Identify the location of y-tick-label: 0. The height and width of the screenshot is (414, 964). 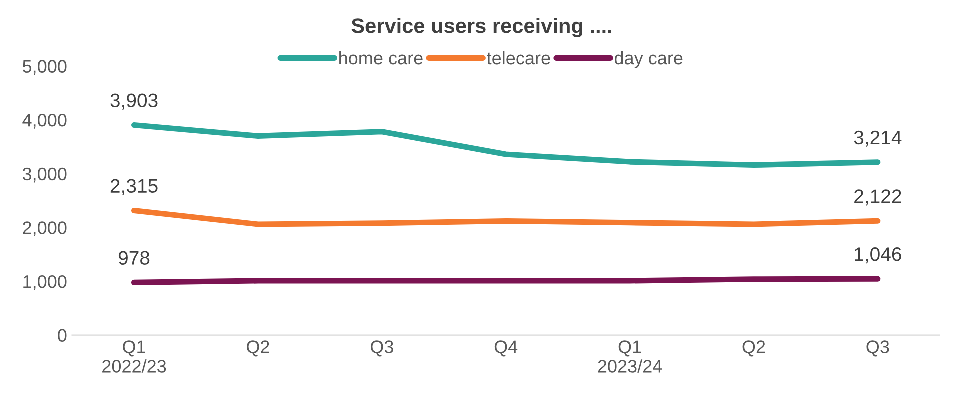
(62, 335).